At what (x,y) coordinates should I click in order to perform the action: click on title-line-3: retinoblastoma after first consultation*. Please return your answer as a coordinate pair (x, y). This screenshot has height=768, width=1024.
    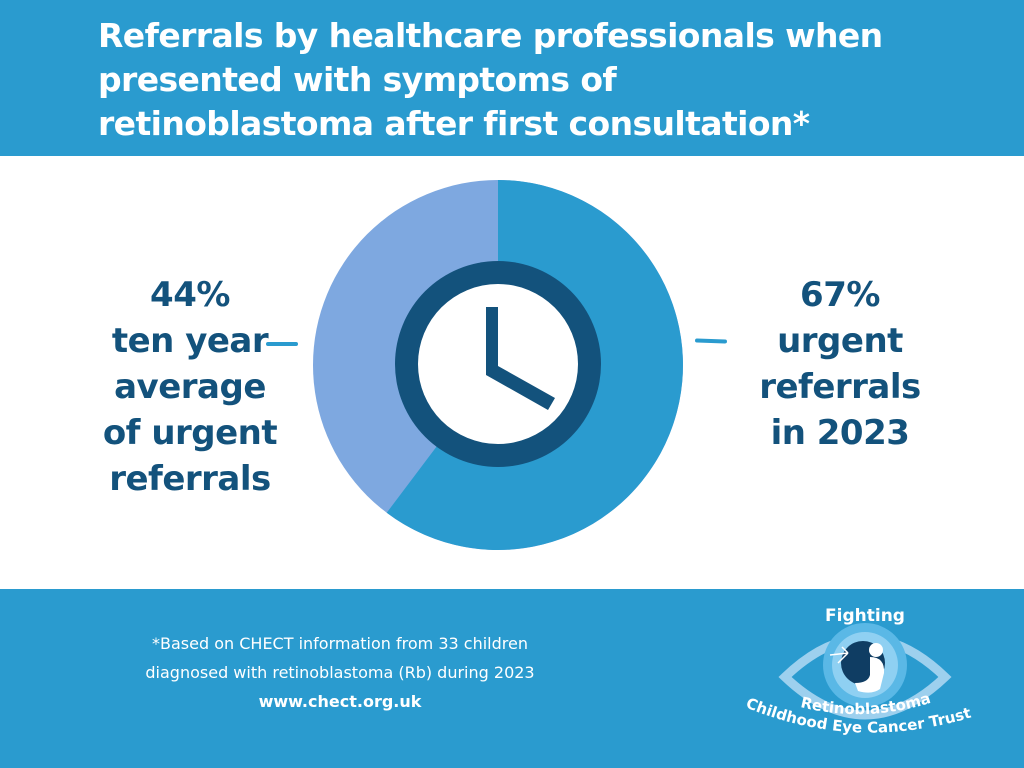
    Looking at the image, I should click on (454, 123).